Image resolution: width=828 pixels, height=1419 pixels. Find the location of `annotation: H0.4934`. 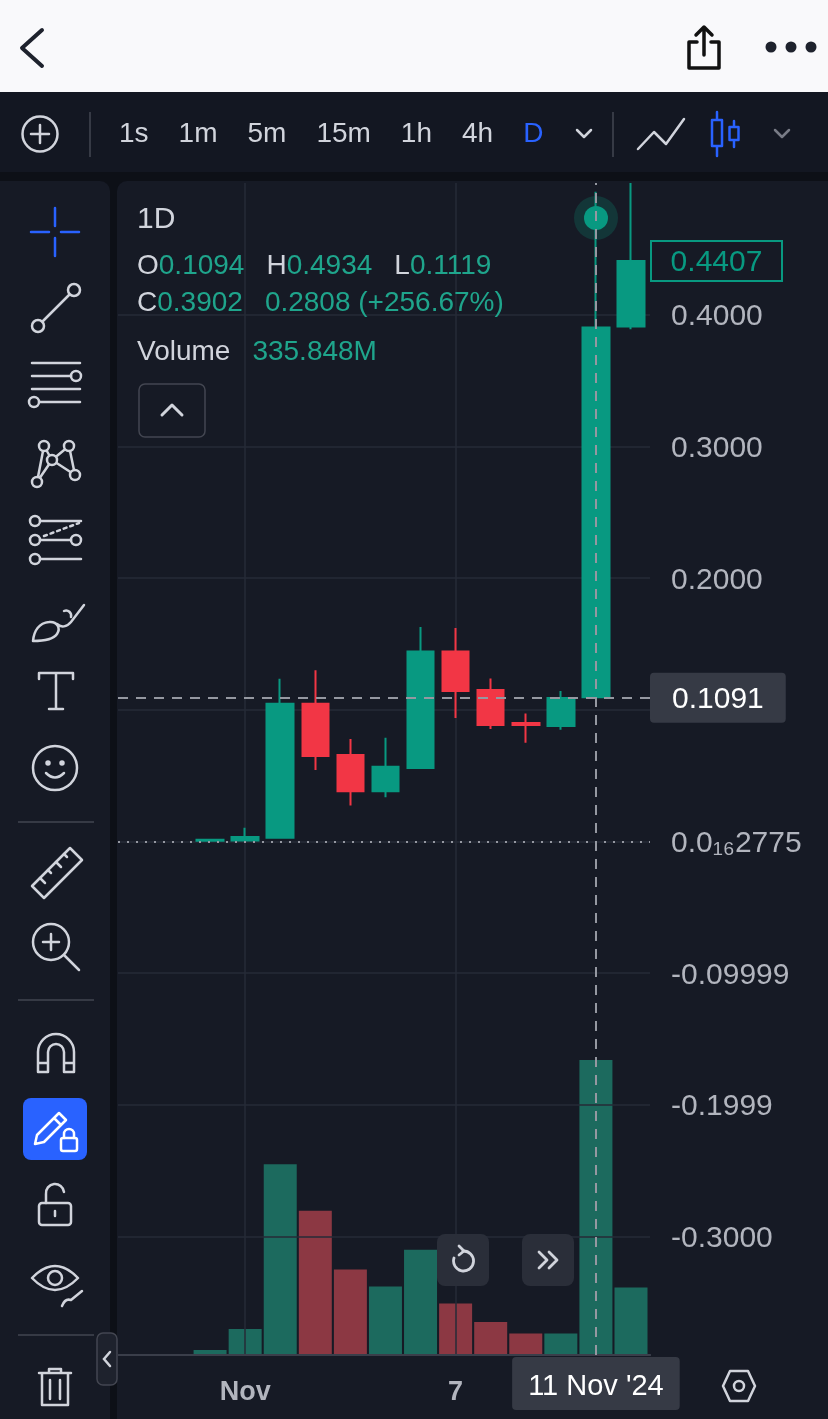

annotation: H0.4934 is located at coordinates (319, 264).